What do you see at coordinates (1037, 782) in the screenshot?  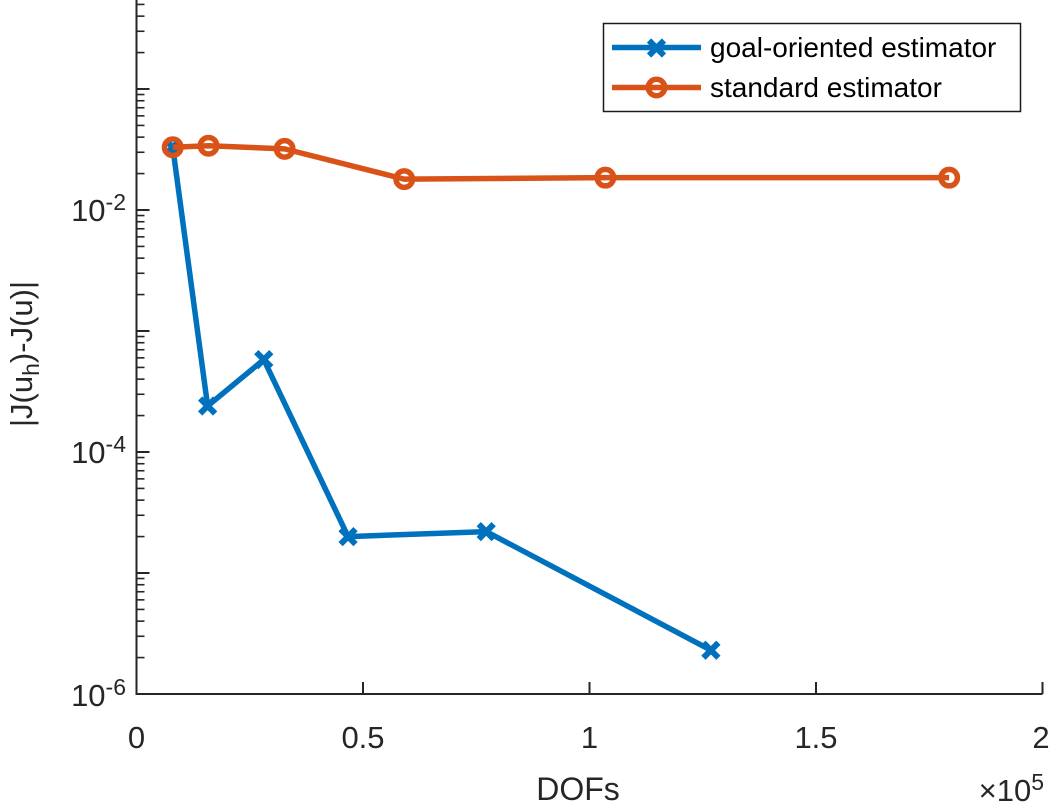 I see `x-multiplier-exp: 5` at bounding box center [1037, 782].